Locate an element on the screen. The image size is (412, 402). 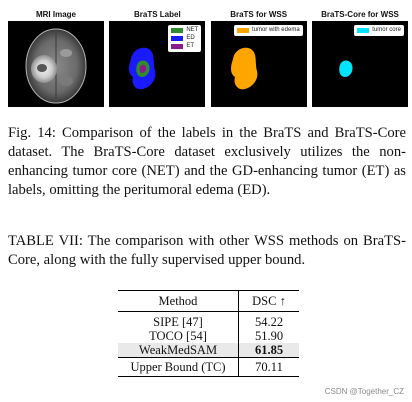
method-cell: WeakMedSAM is located at coordinates (178, 350).